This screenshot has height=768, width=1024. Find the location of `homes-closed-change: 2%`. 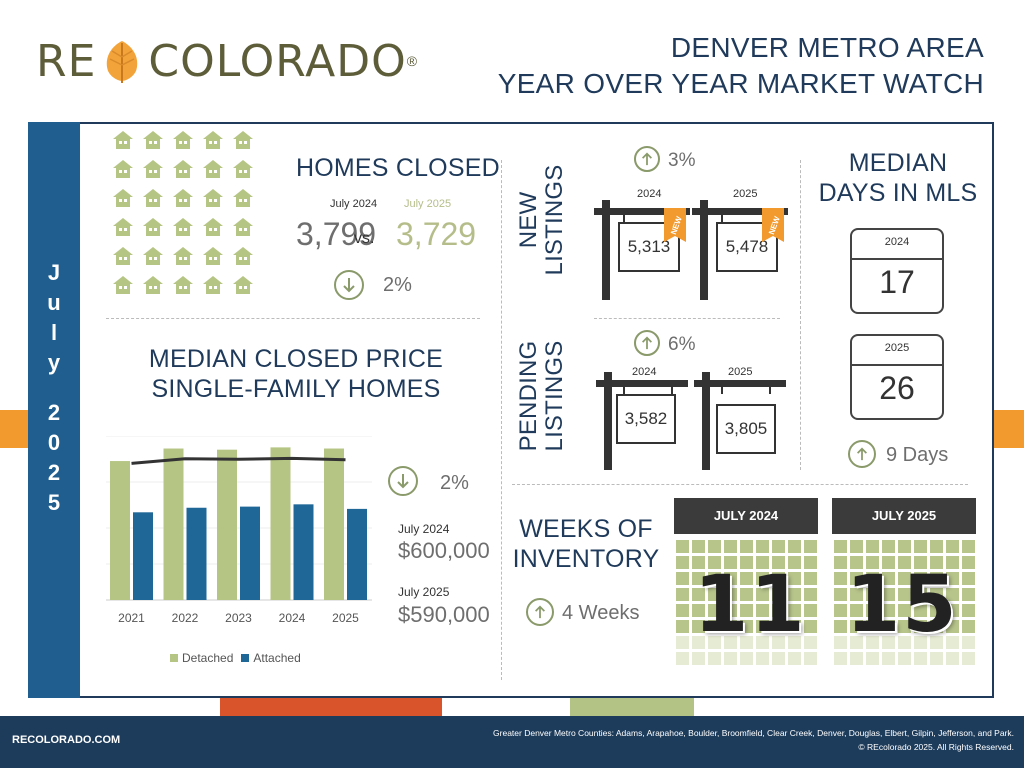

homes-closed-change: 2% is located at coordinates (397, 285).